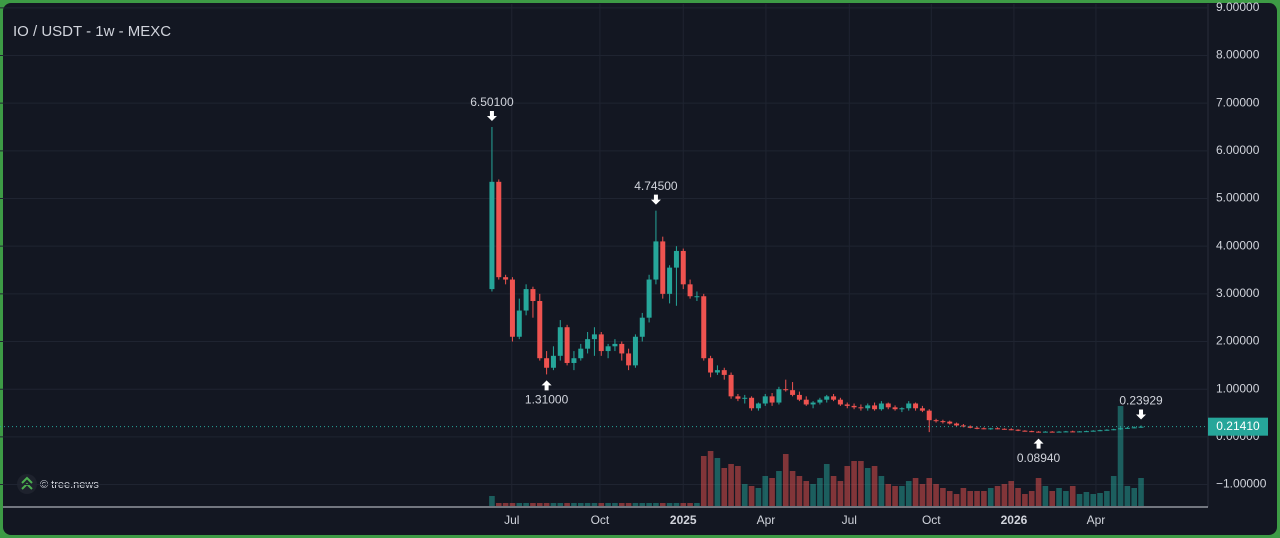 The height and width of the screenshot is (538, 1280). I want to click on y-tick-label: 7.00000, so click(1238, 102).